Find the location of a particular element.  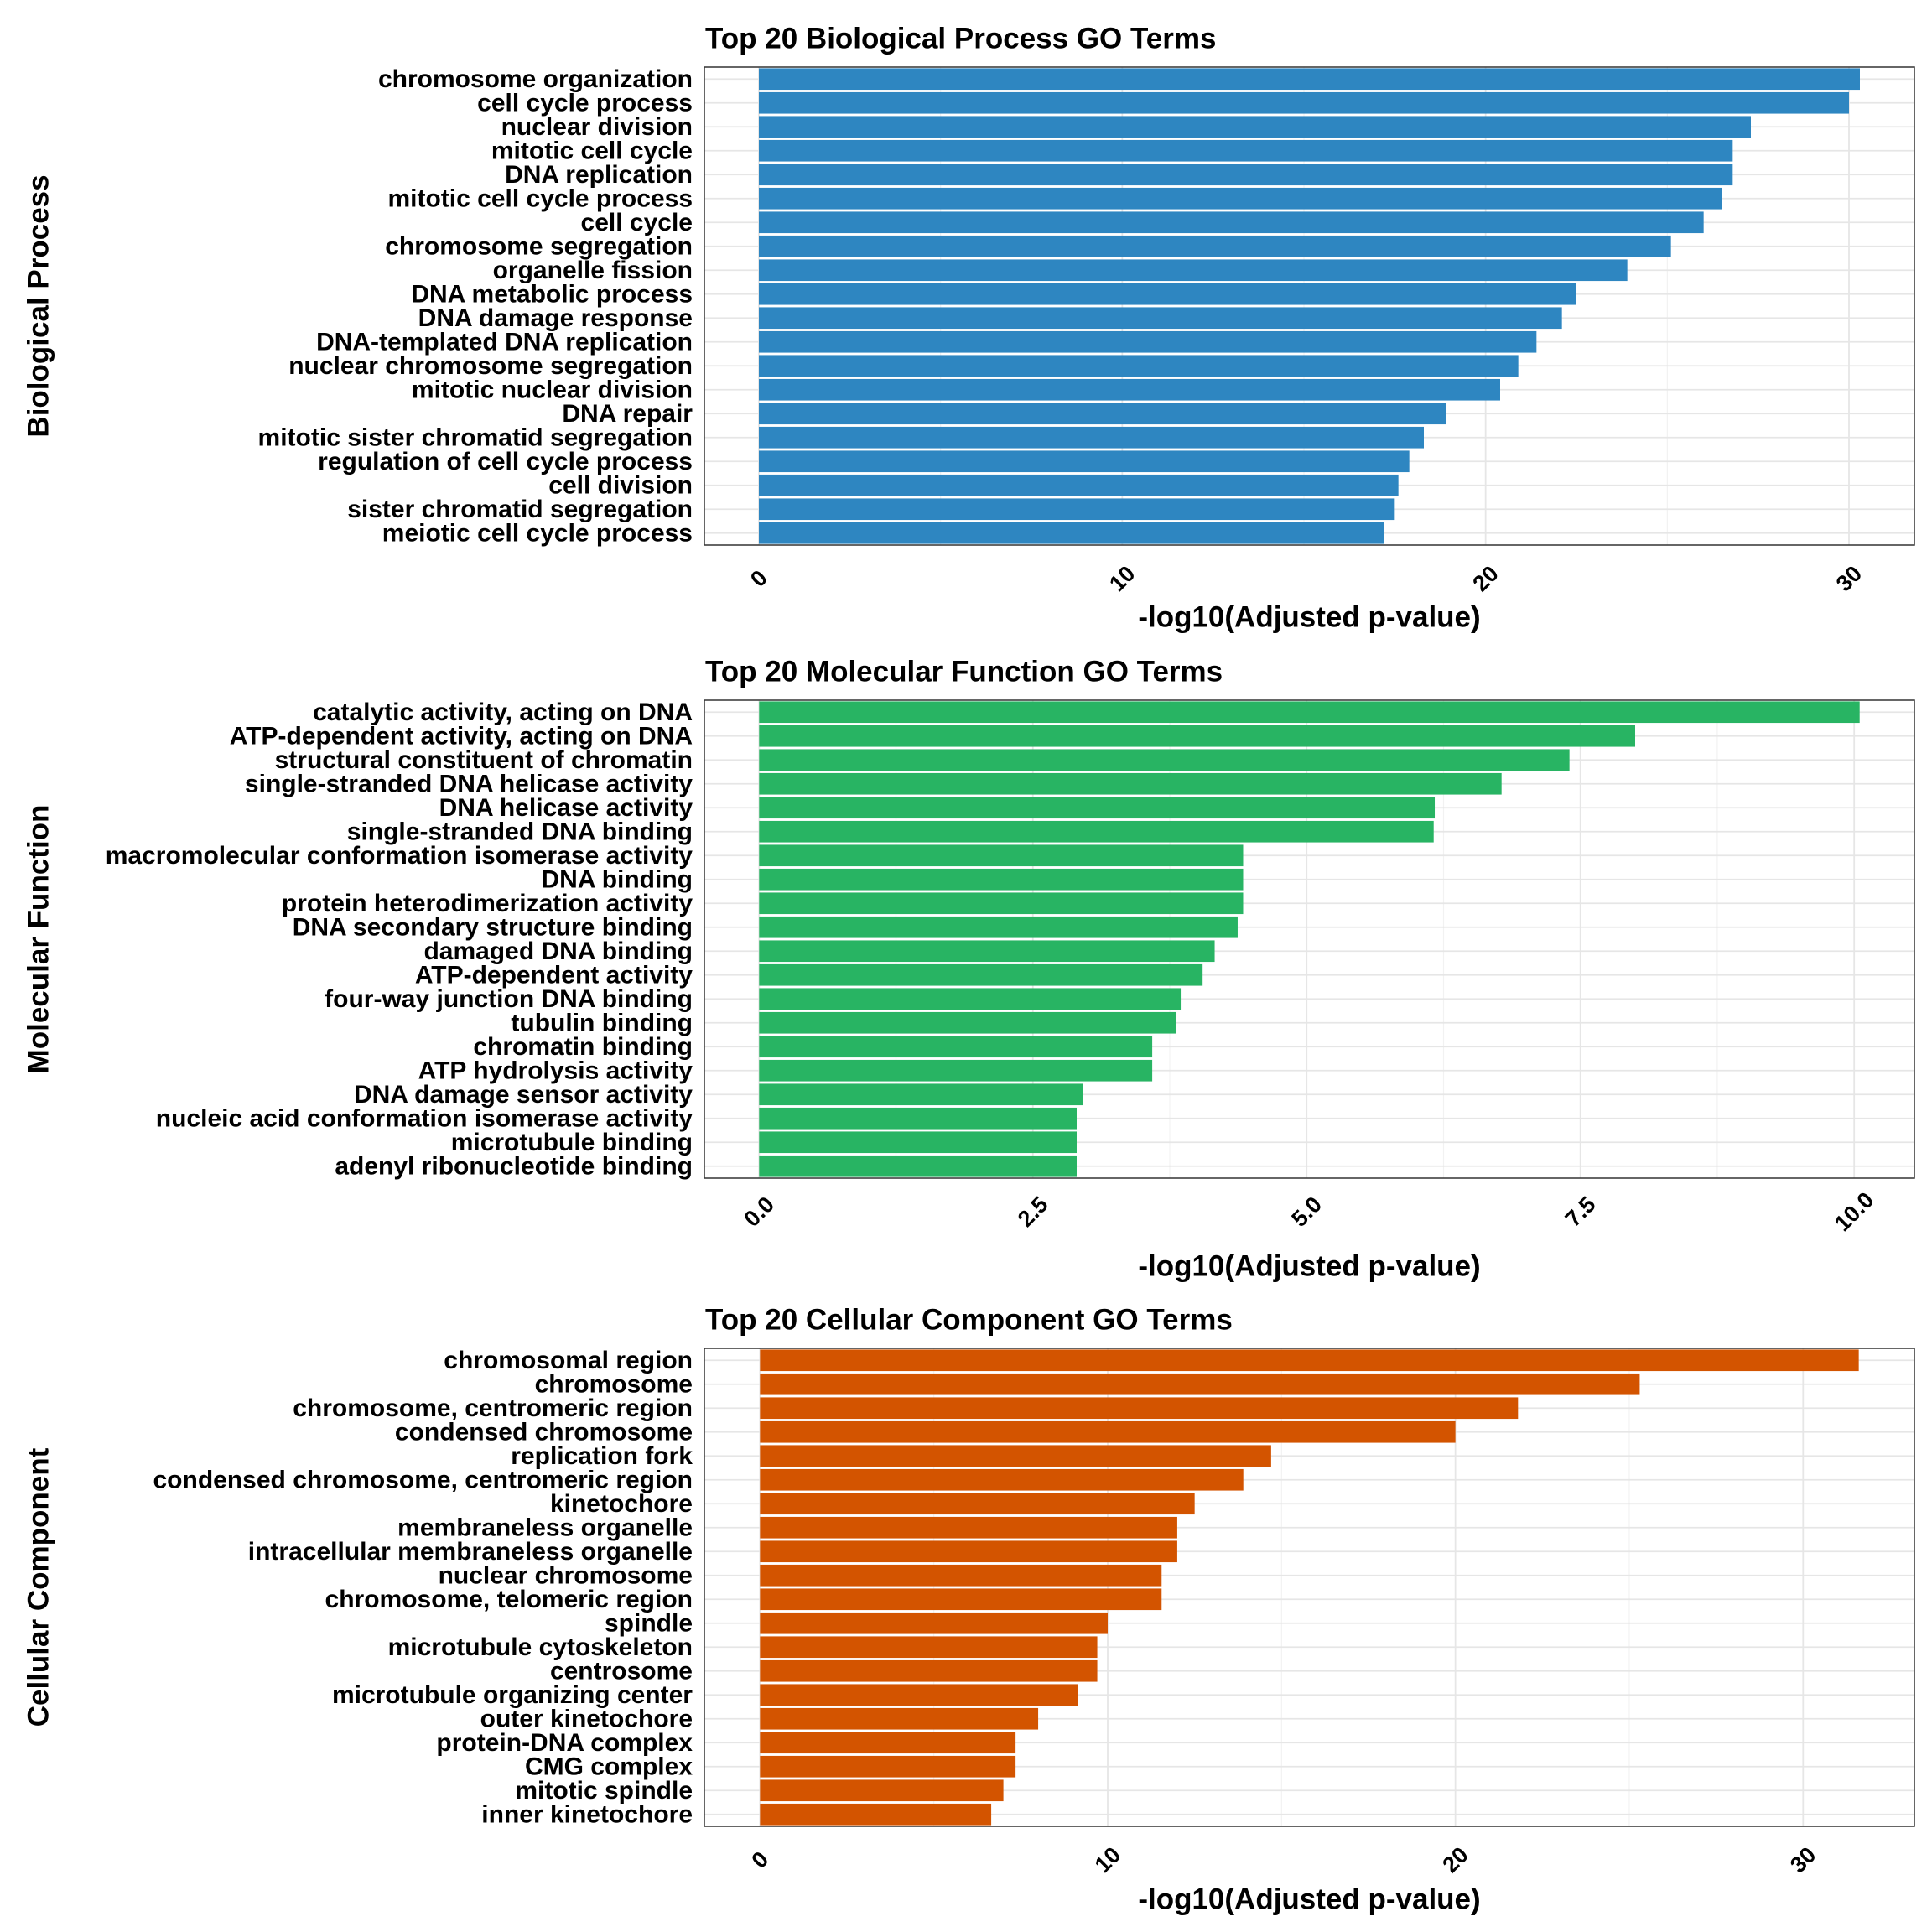

category-label: mitotic cell cycle is located at coordinates (592, 150).